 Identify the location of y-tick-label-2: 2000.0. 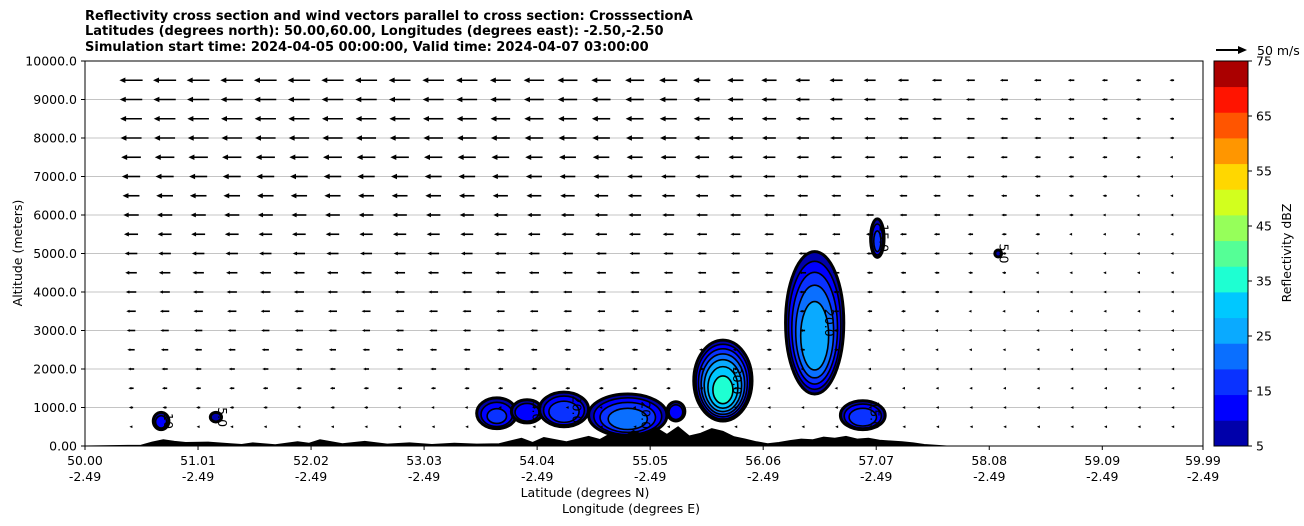
(55, 369).